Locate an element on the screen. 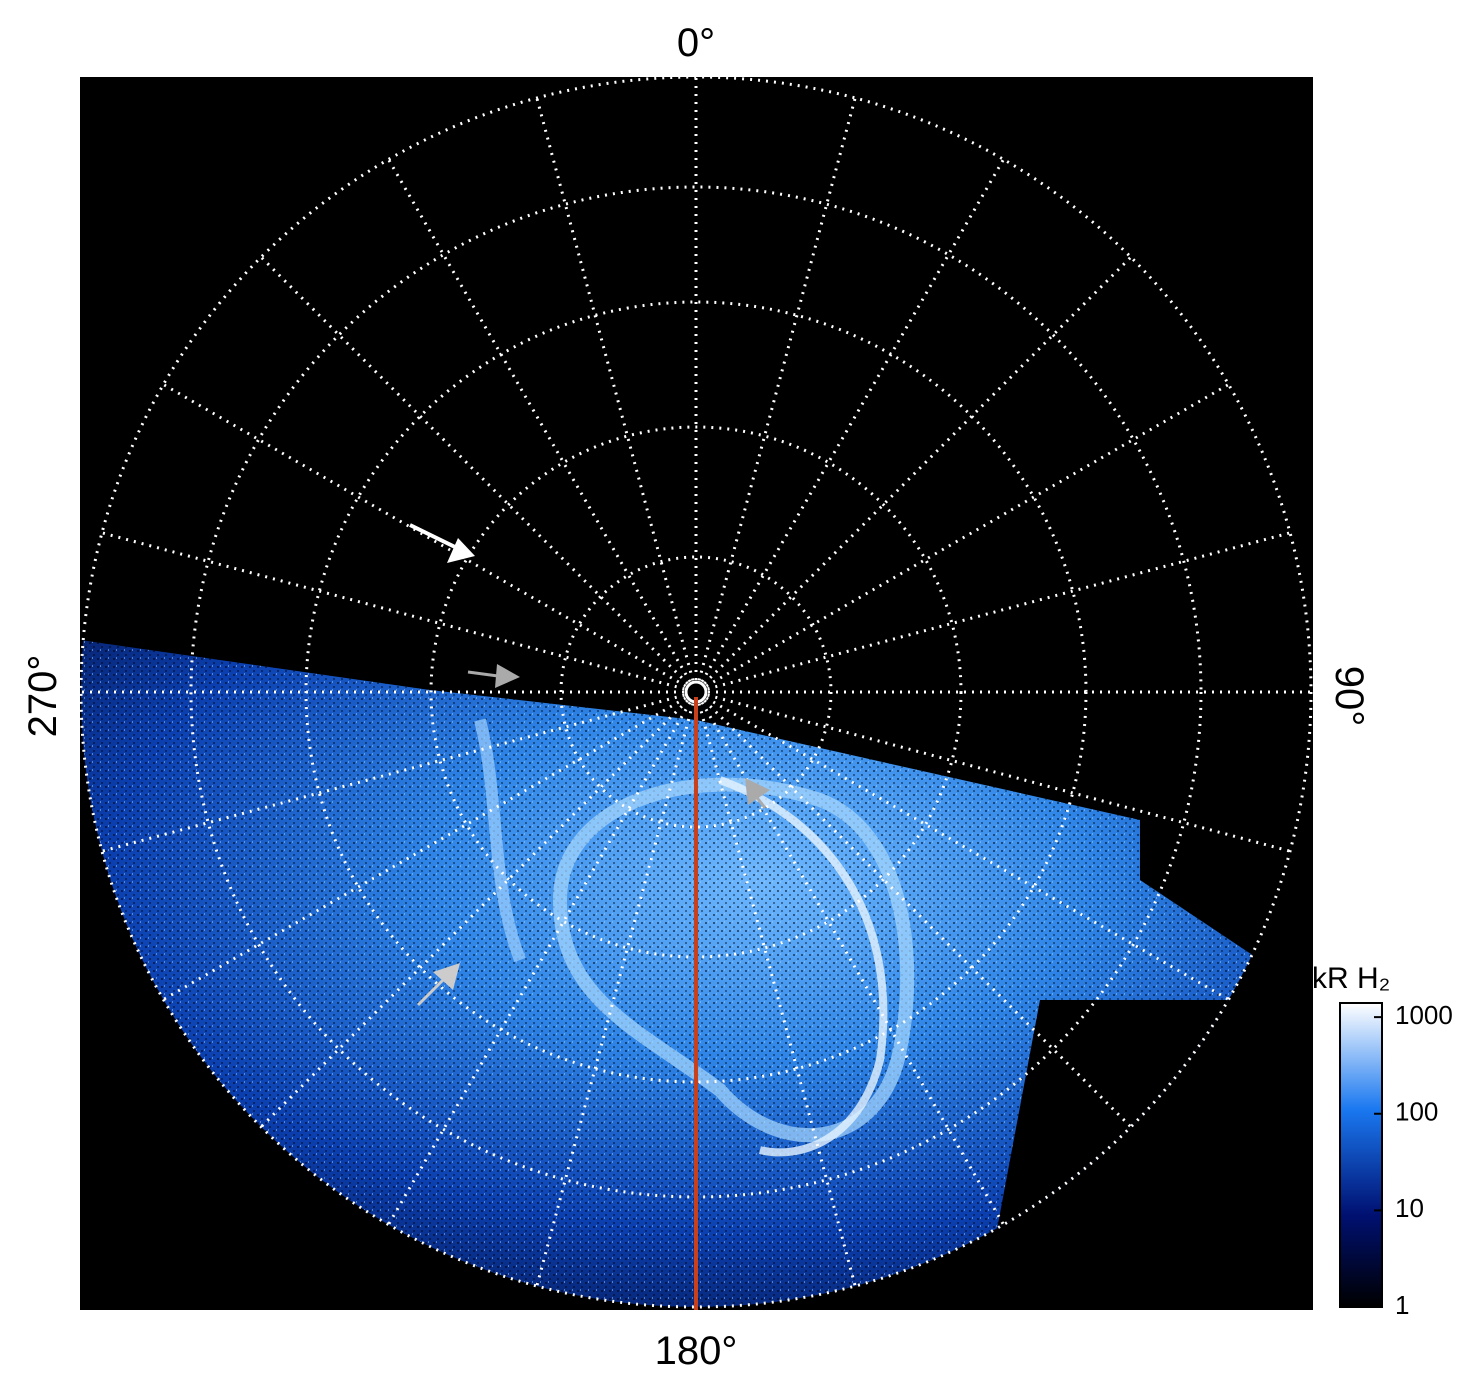 This screenshot has height=1391, width=1481. colorbar-tick-label: 1000 is located at coordinates (1424, 1015).